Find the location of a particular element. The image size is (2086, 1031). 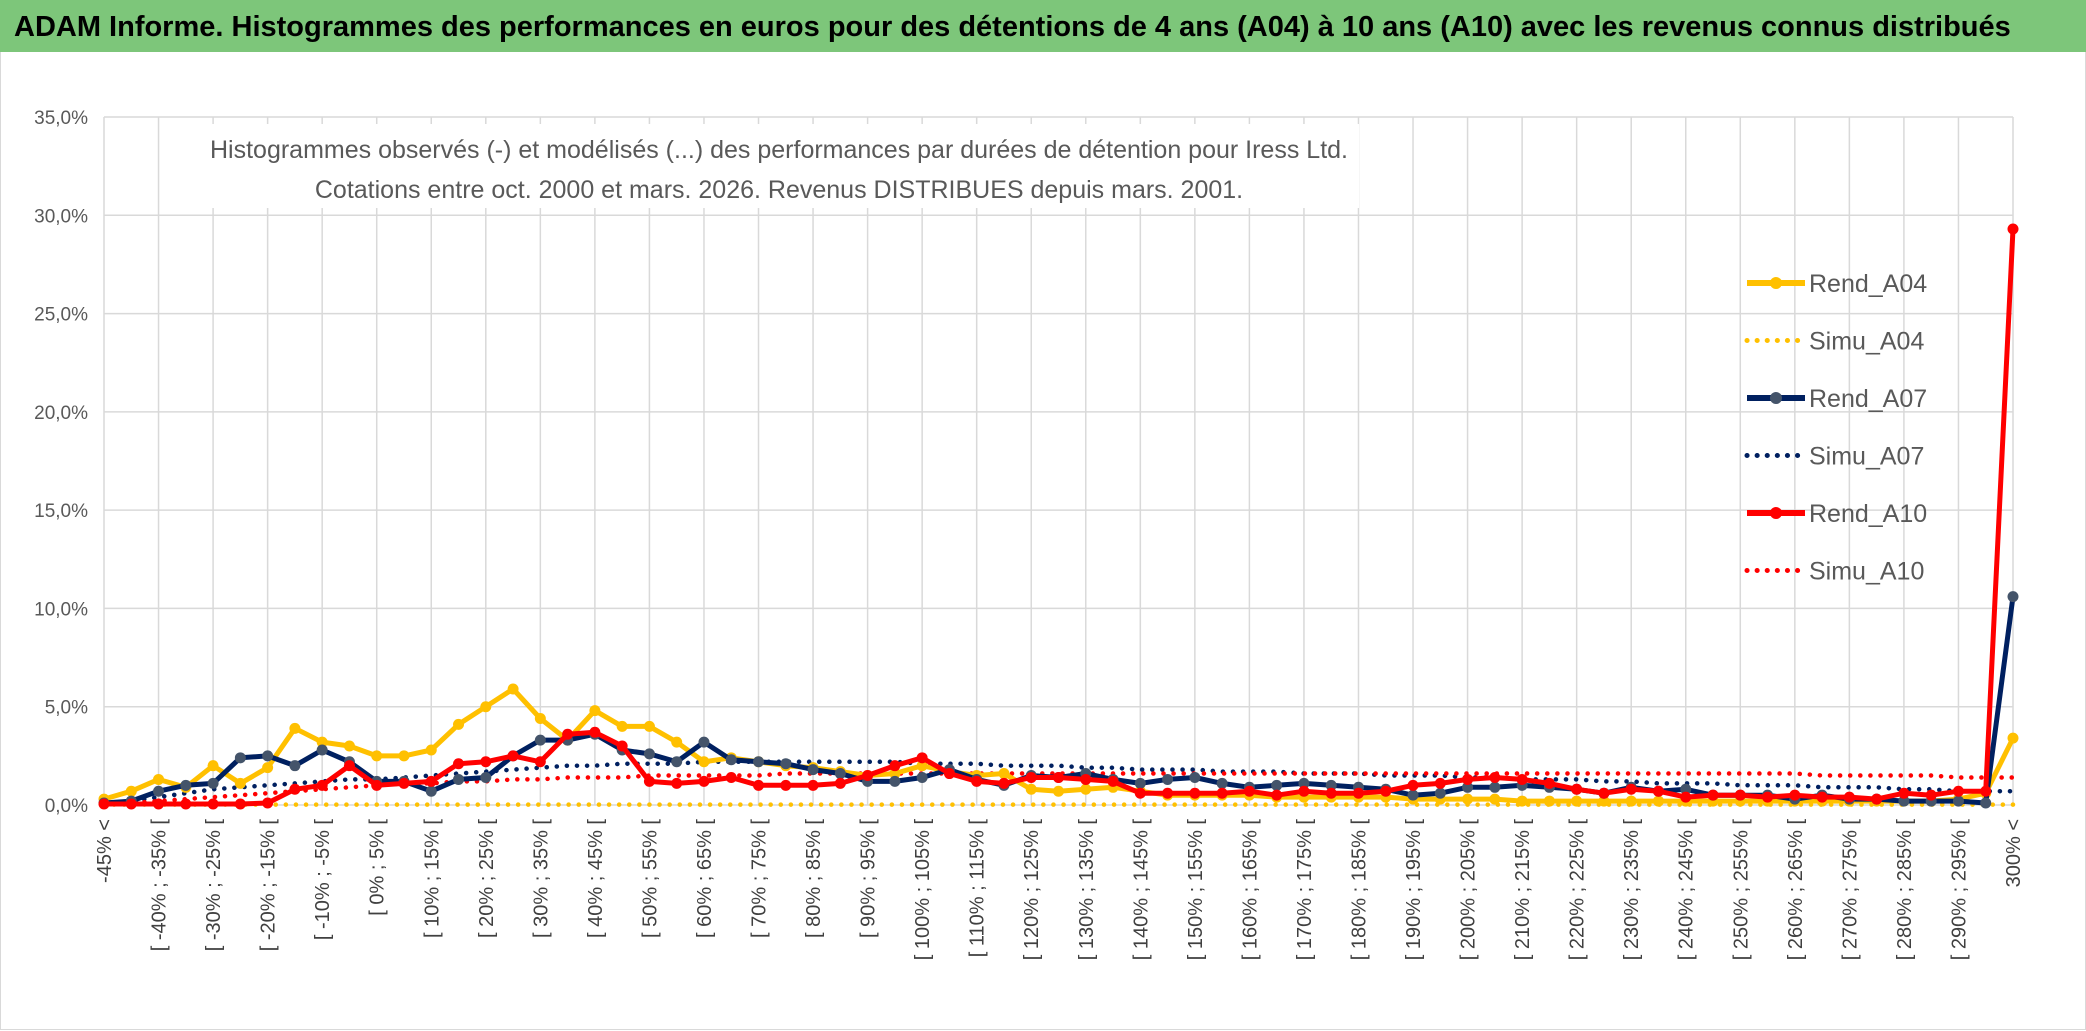

x-tick-label: [ 130% ; 135% [ is located at coordinates (1087, 890).